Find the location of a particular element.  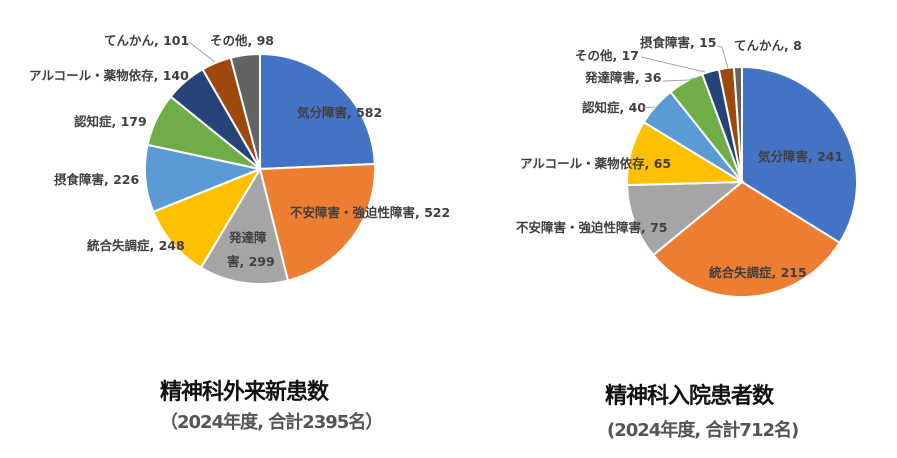

inpatient-subtitle: (2024年度, 合計712名) is located at coordinates (703, 430).